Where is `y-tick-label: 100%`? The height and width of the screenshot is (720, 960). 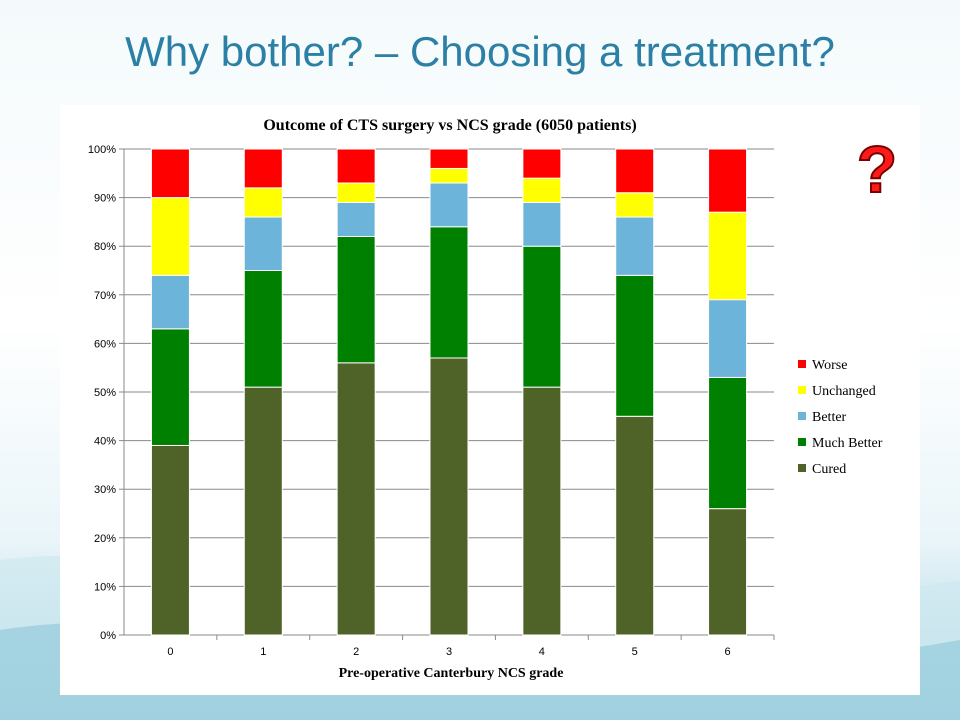
y-tick-label: 100% is located at coordinates (102, 150).